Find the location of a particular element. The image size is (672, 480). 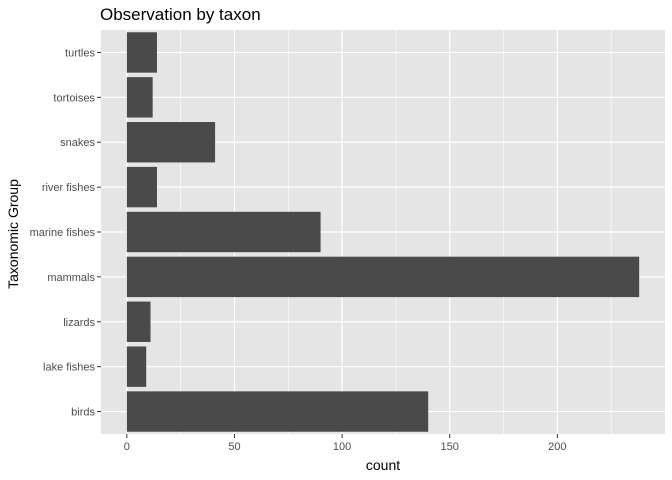

y-tick-label: tortoises is located at coordinates (74, 98).